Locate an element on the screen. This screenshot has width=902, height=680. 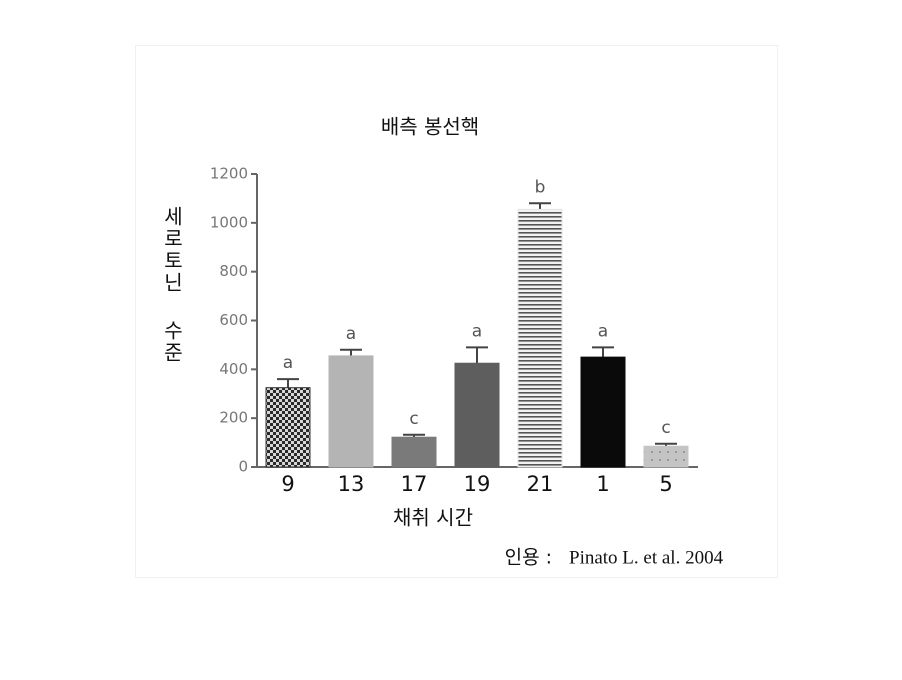
y-tick-label: 400 is located at coordinates (233, 369).